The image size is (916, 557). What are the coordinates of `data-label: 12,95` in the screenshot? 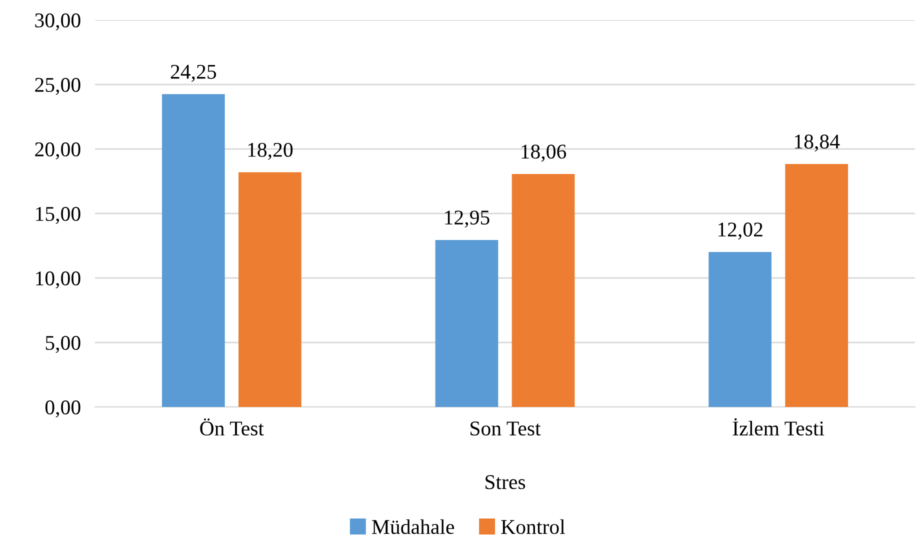 It's located at (467, 219).